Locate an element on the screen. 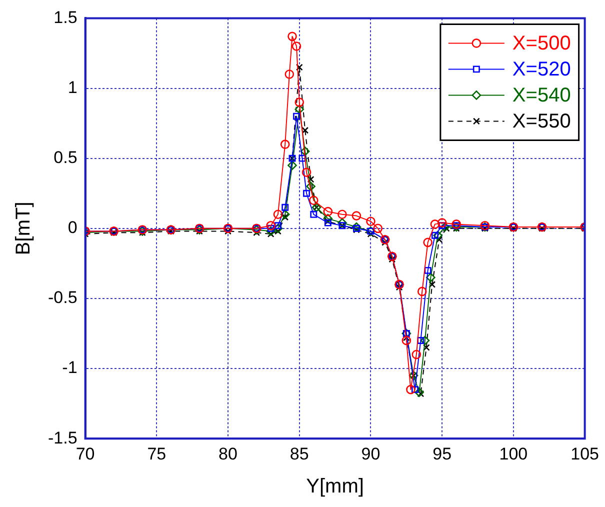 Image resolution: width=605 pixels, height=507 pixels. x-tick-label: 90 is located at coordinates (370, 454).